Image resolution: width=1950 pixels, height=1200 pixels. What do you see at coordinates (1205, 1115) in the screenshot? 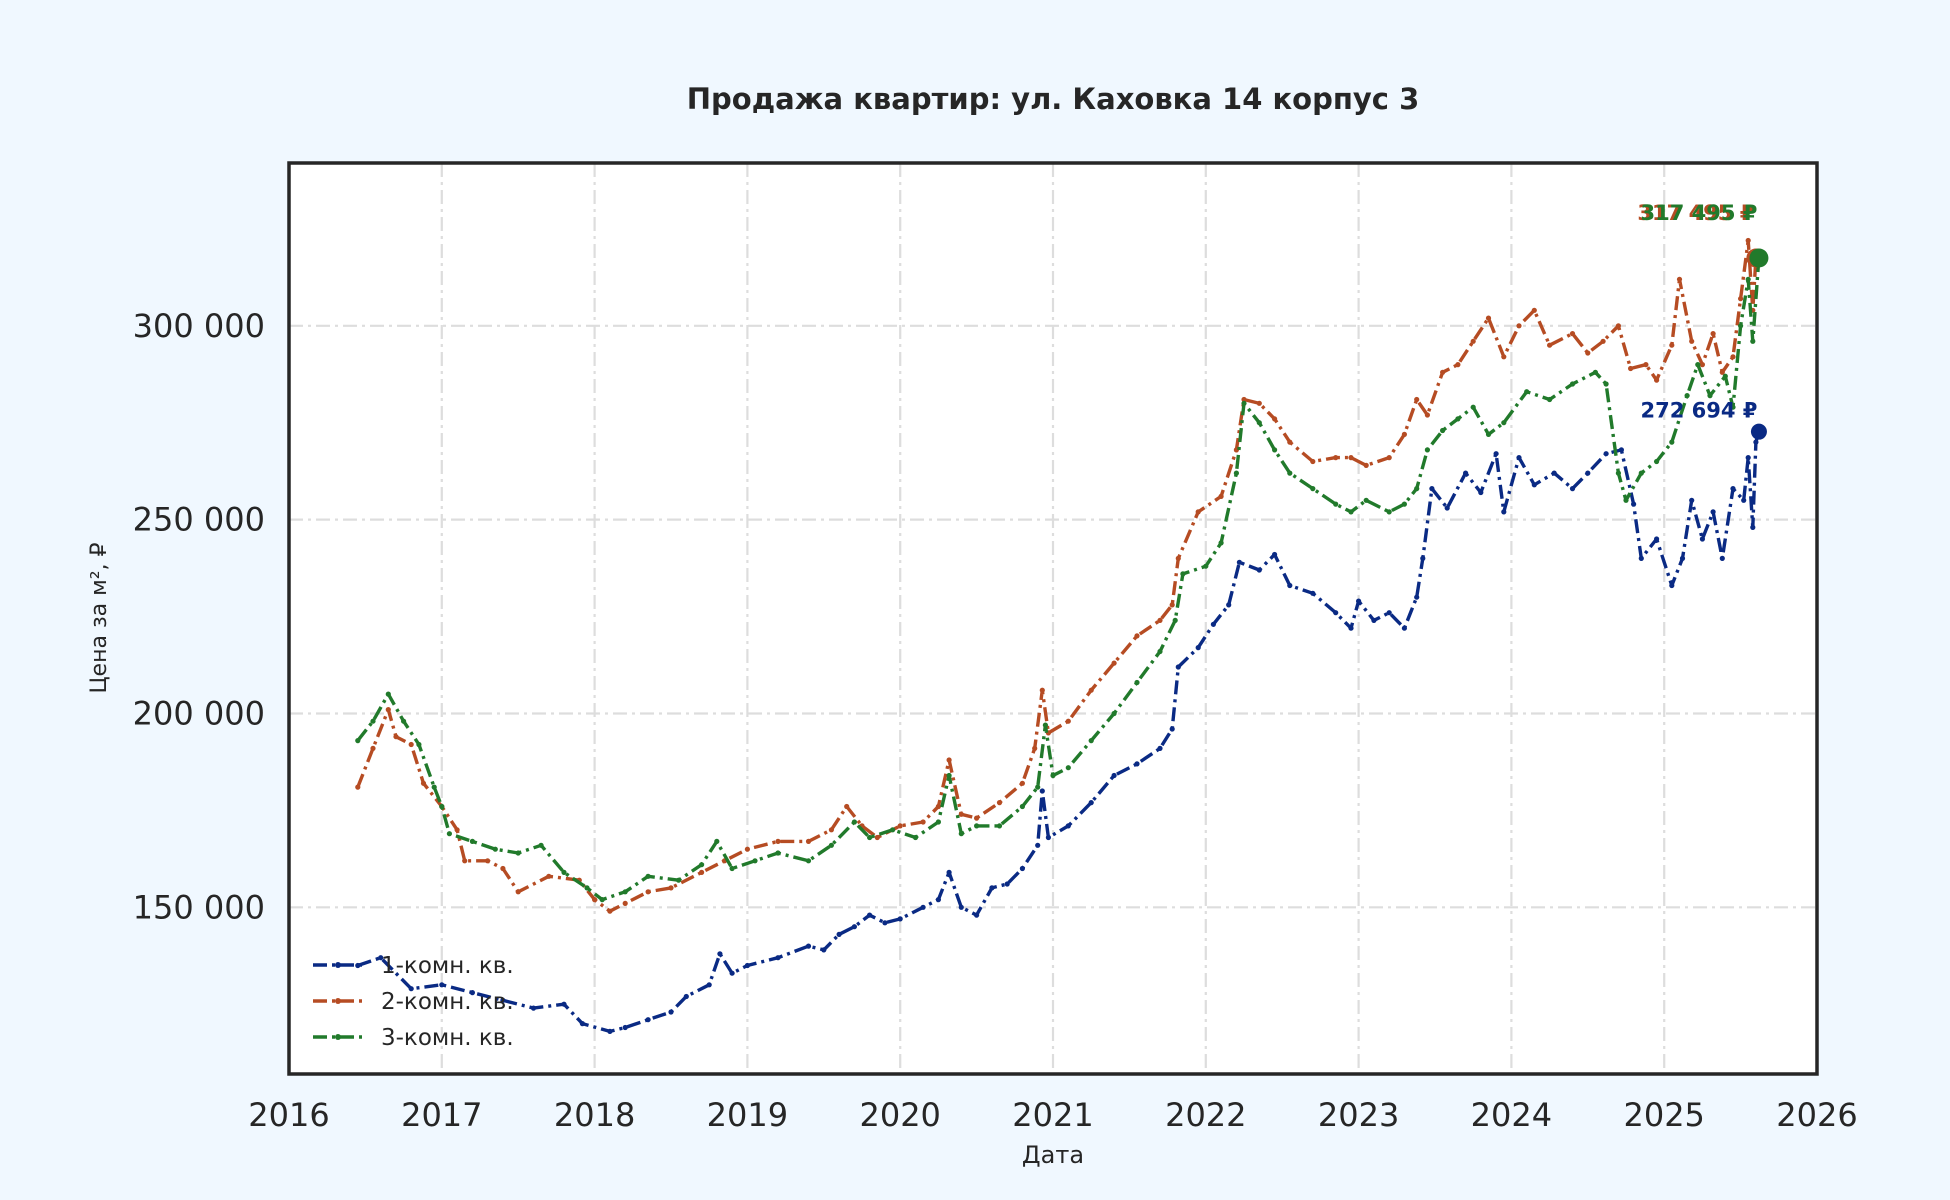
I see `x-tick-label: 2022` at bounding box center [1205, 1115].